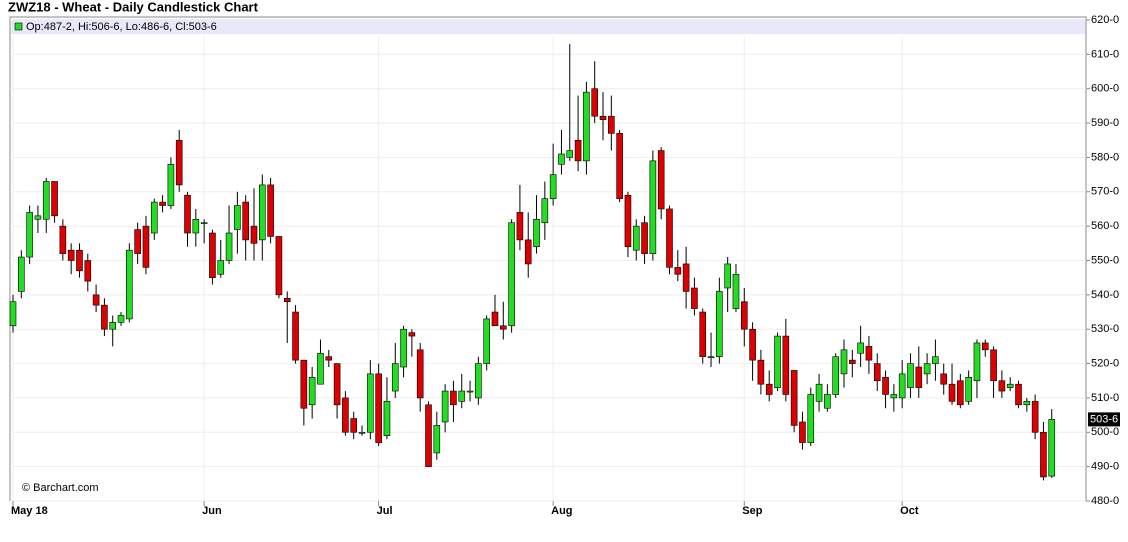 Image resolution: width=1128 pixels, height=542 pixels. I want to click on y-tick-label: 590-0, so click(1105, 123).